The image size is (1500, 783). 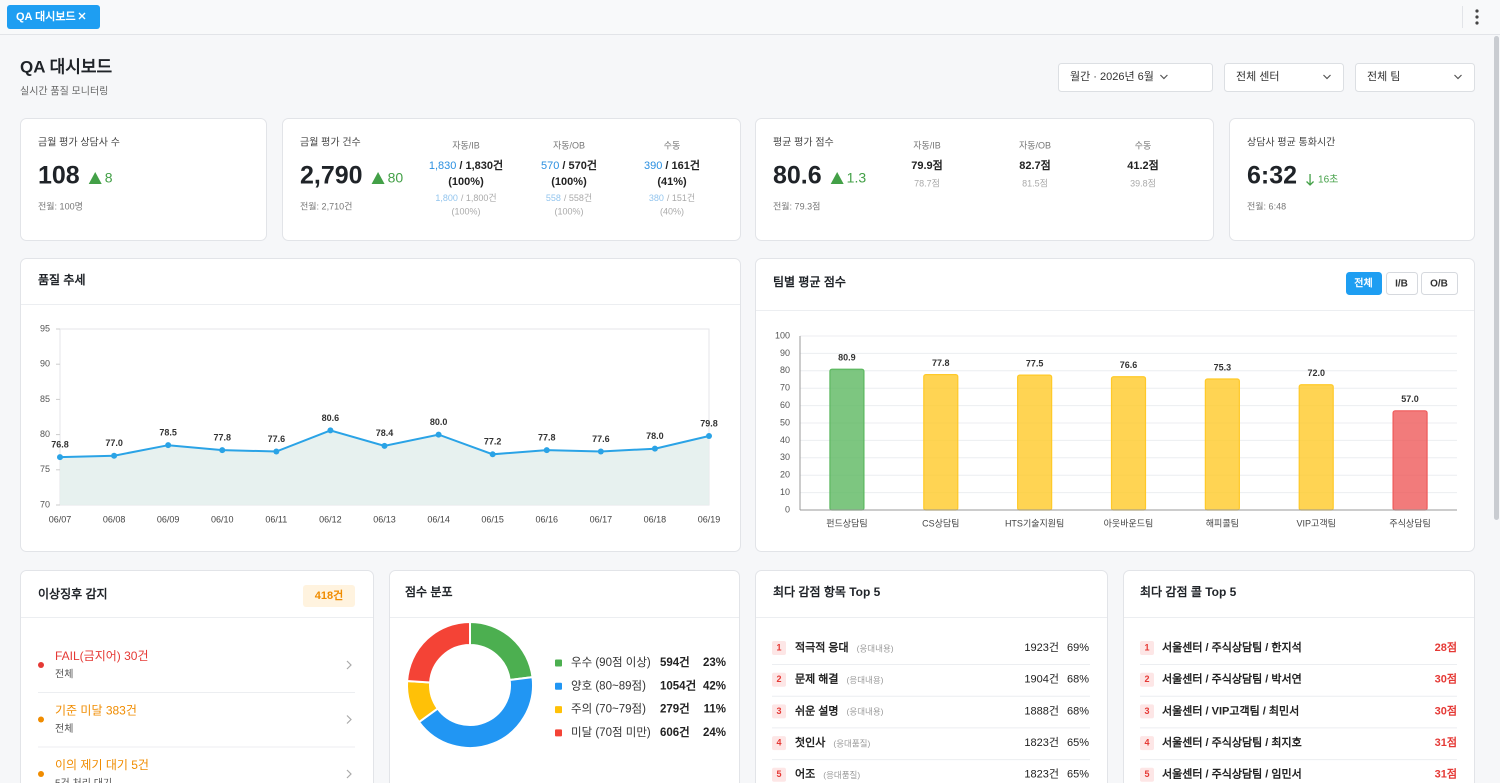 I want to click on filter-label: 월간 · 2026년 6월, so click(x=1112, y=76).